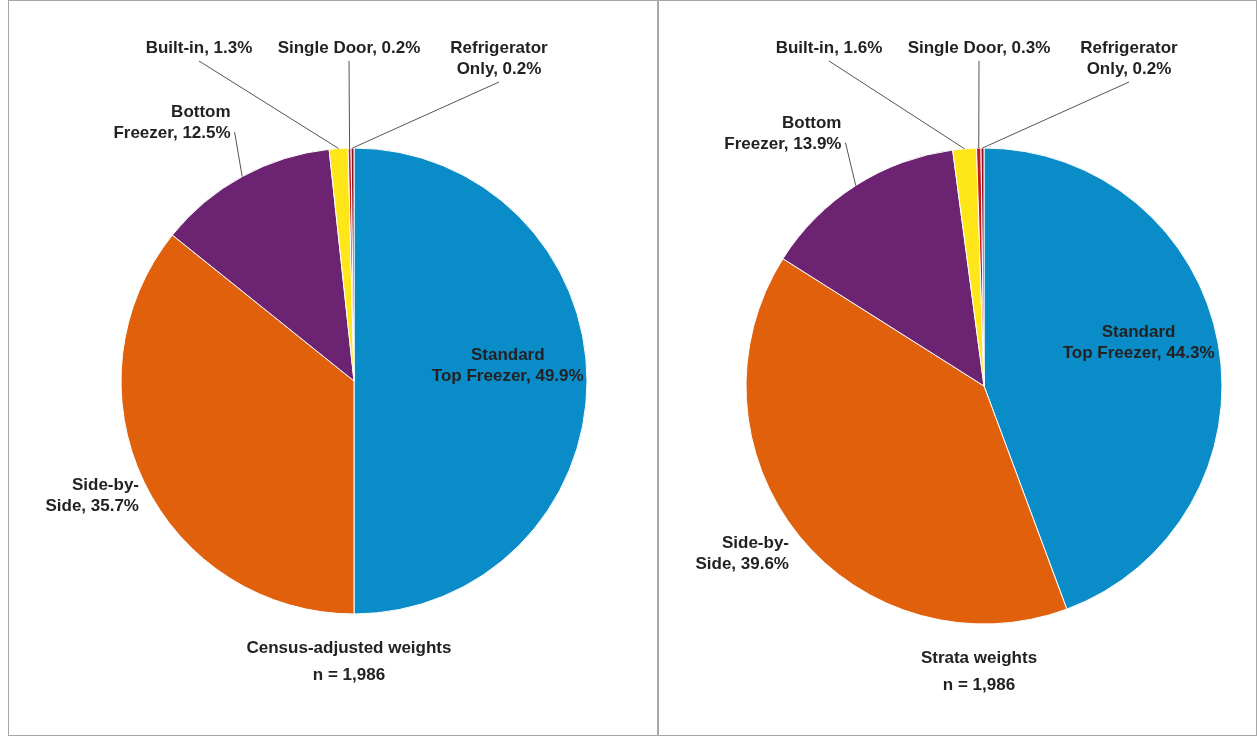 Image resolution: width=1257 pixels, height=744 pixels. What do you see at coordinates (829, 47) in the screenshot?
I see `slice-label: Built-in, 1.6%` at bounding box center [829, 47].